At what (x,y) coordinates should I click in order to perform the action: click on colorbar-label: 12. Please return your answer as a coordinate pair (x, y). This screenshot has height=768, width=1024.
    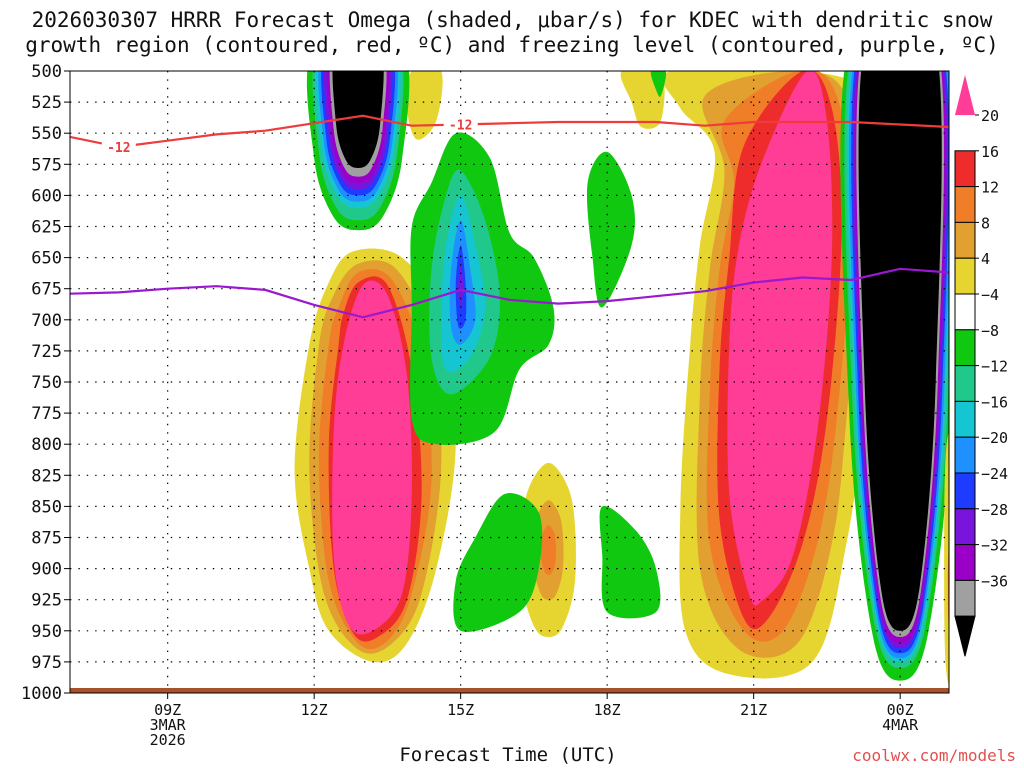
    Looking at the image, I should click on (990, 188).